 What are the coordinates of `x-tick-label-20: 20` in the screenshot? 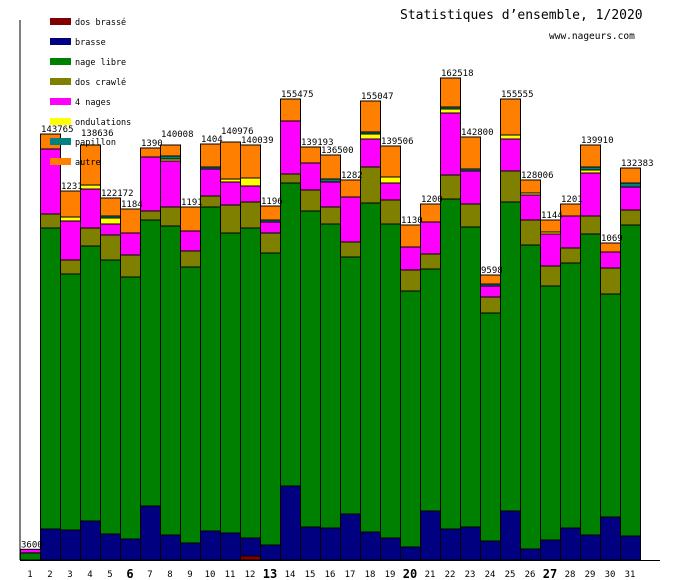 It's located at (410, 573).